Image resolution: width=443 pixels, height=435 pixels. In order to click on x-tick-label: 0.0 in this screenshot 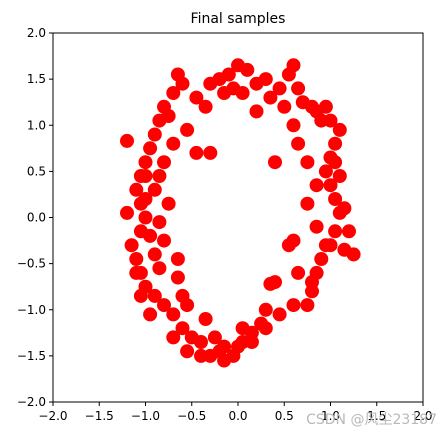, I will do `click(237, 416)`.